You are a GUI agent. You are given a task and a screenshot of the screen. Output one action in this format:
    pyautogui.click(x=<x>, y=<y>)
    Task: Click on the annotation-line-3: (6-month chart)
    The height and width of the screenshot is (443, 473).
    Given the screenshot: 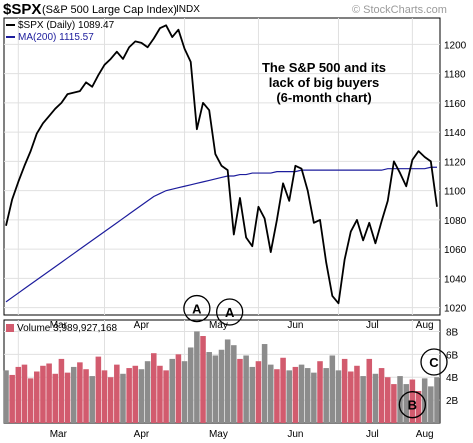 What is the action you would take?
    pyautogui.click(x=324, y=97)
    